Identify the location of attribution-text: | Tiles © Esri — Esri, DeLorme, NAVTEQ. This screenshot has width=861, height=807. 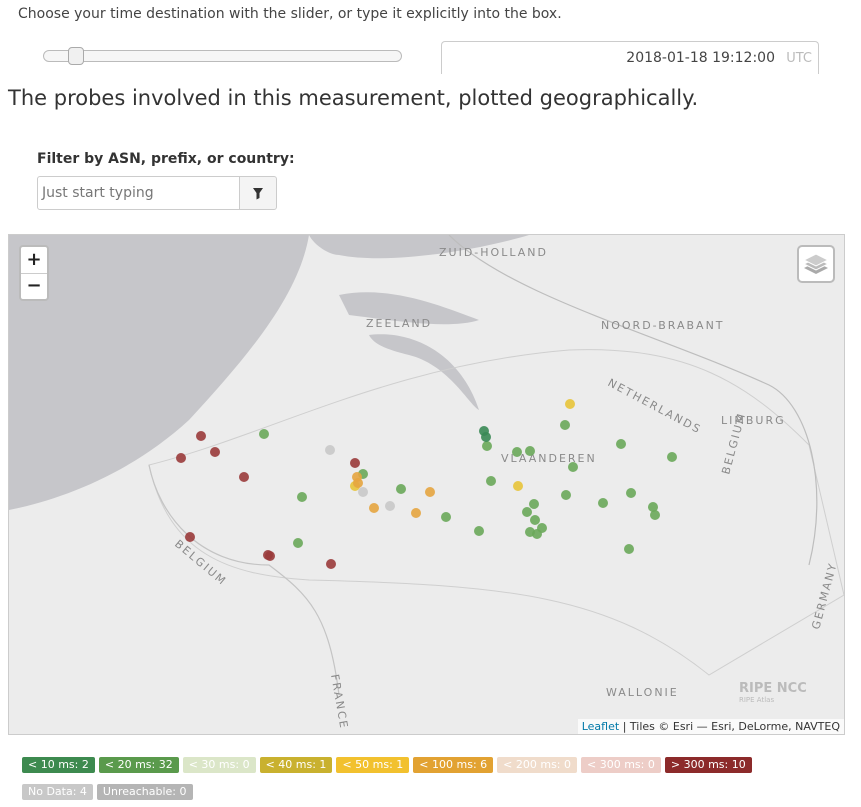
(731, 726).